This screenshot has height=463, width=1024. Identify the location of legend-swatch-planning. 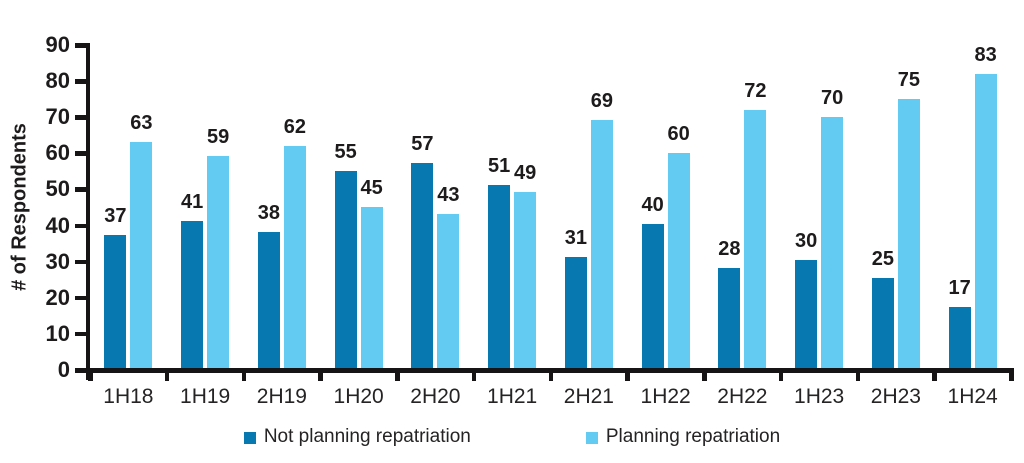
(591, 438).